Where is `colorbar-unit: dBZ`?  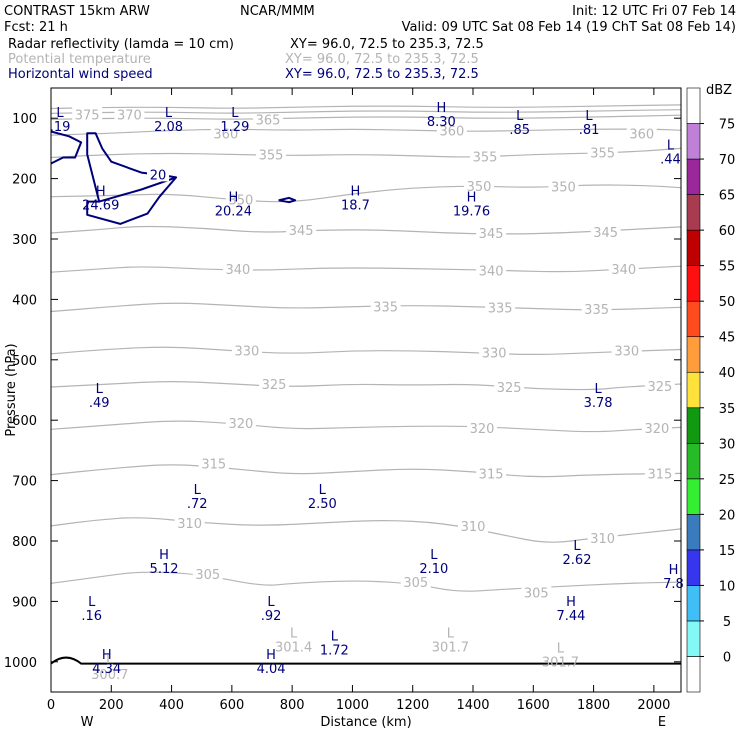 colorbar-unit: dBZ is located at coordinates (719, 90).